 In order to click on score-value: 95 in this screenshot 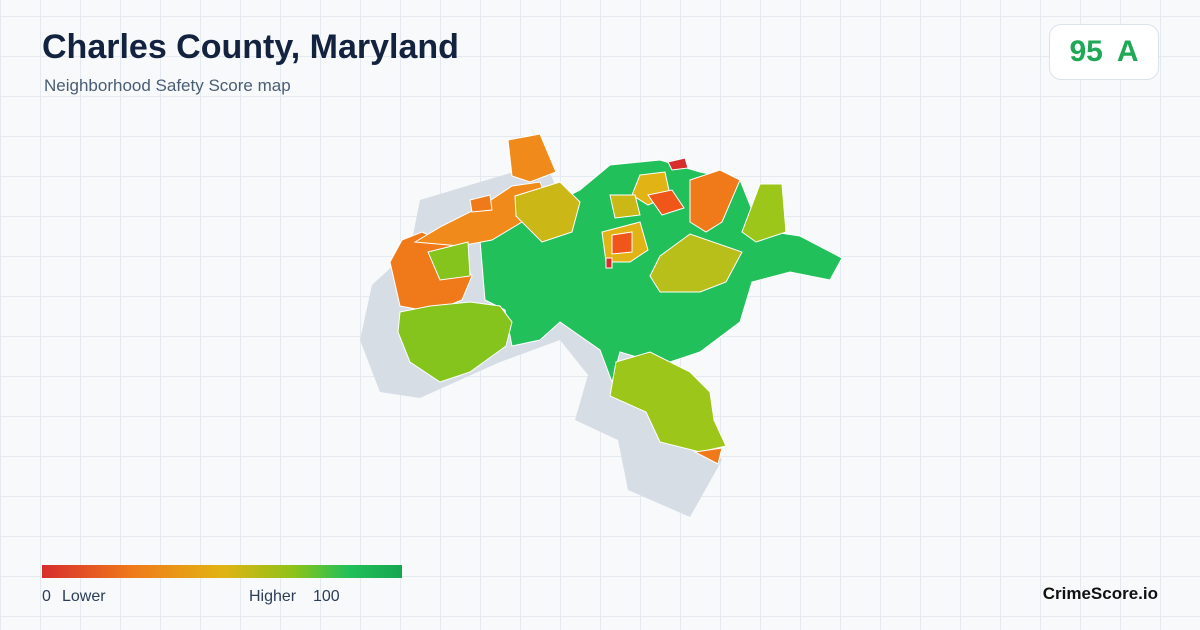, I will do `click(1086, 51)`.